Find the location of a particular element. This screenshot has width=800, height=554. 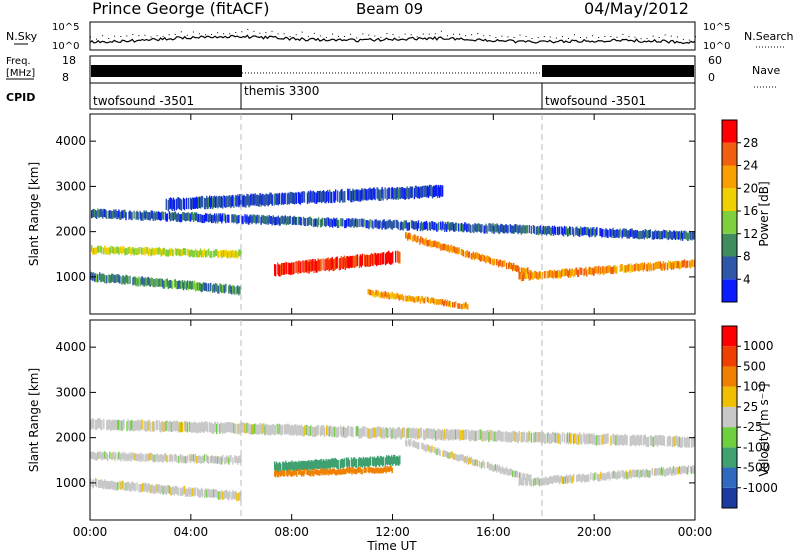

velocity-colorbar-frame is located at coordinates (729, 417).